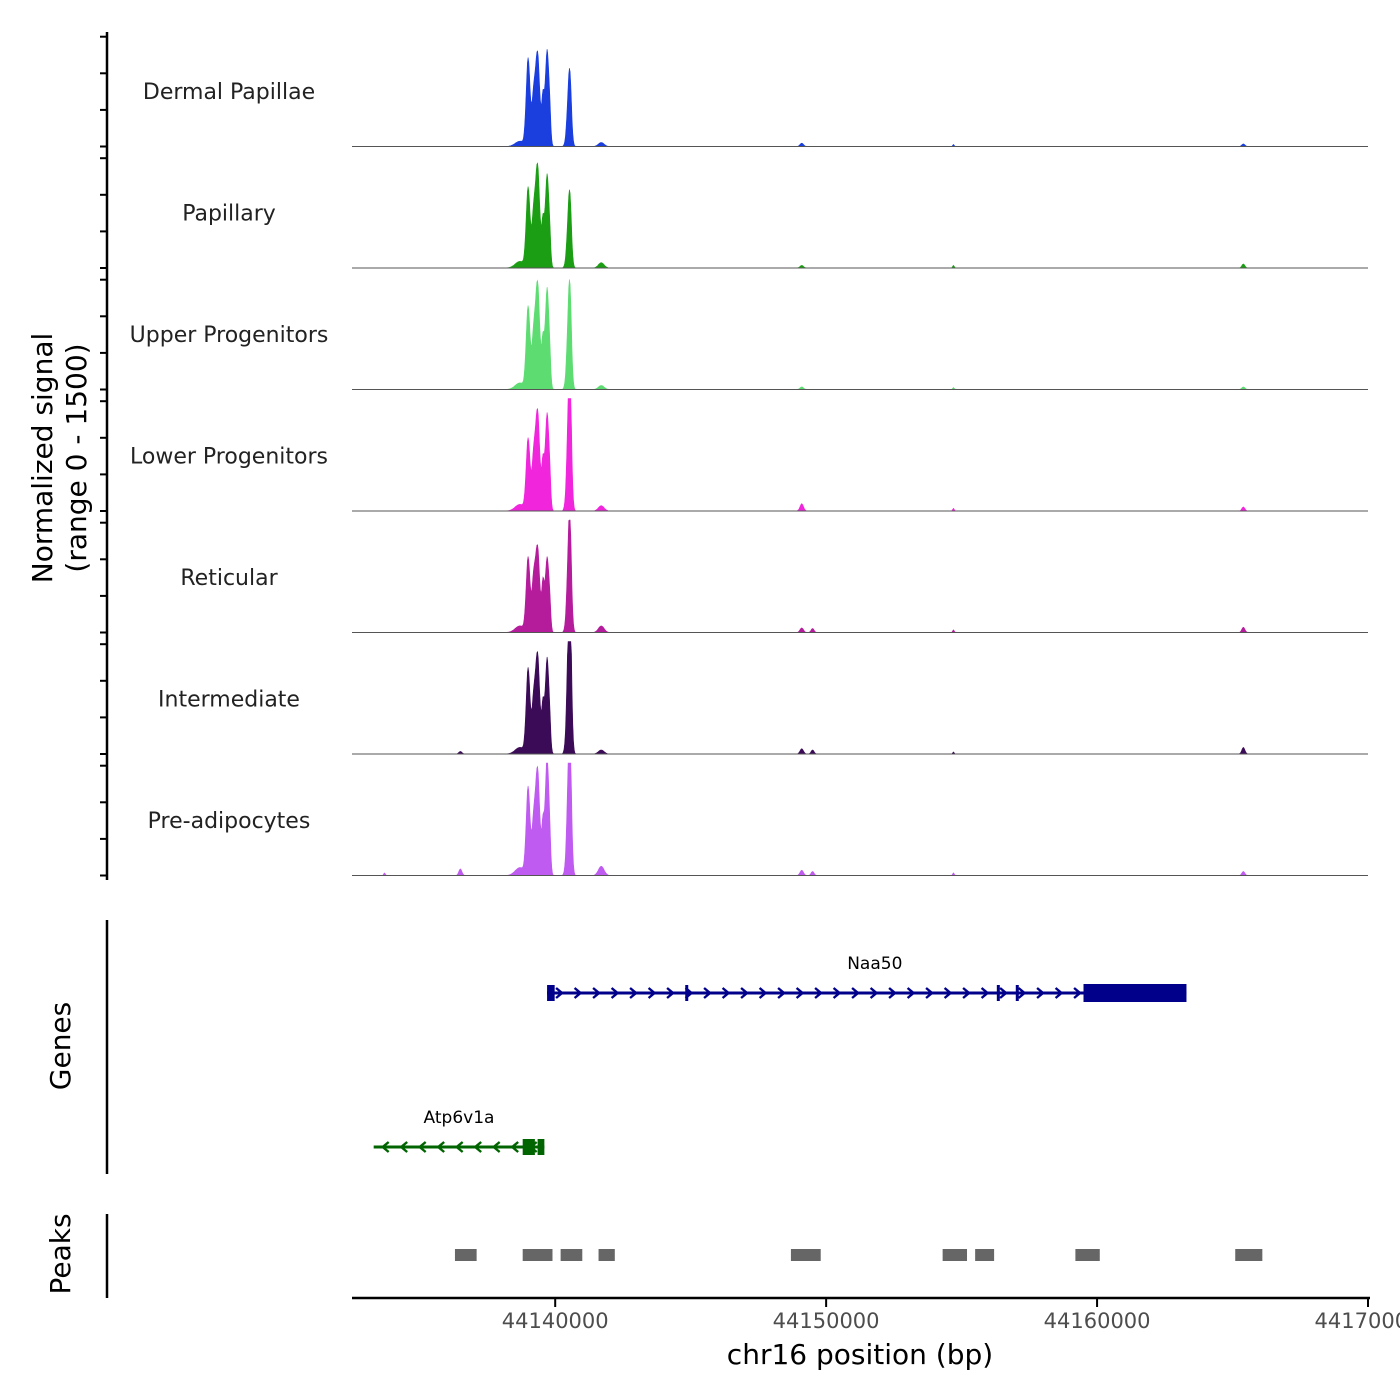 The width and height of the screenshot is (1400, 1400). I want to click on track-label: Intermediate, so click(229, 700).